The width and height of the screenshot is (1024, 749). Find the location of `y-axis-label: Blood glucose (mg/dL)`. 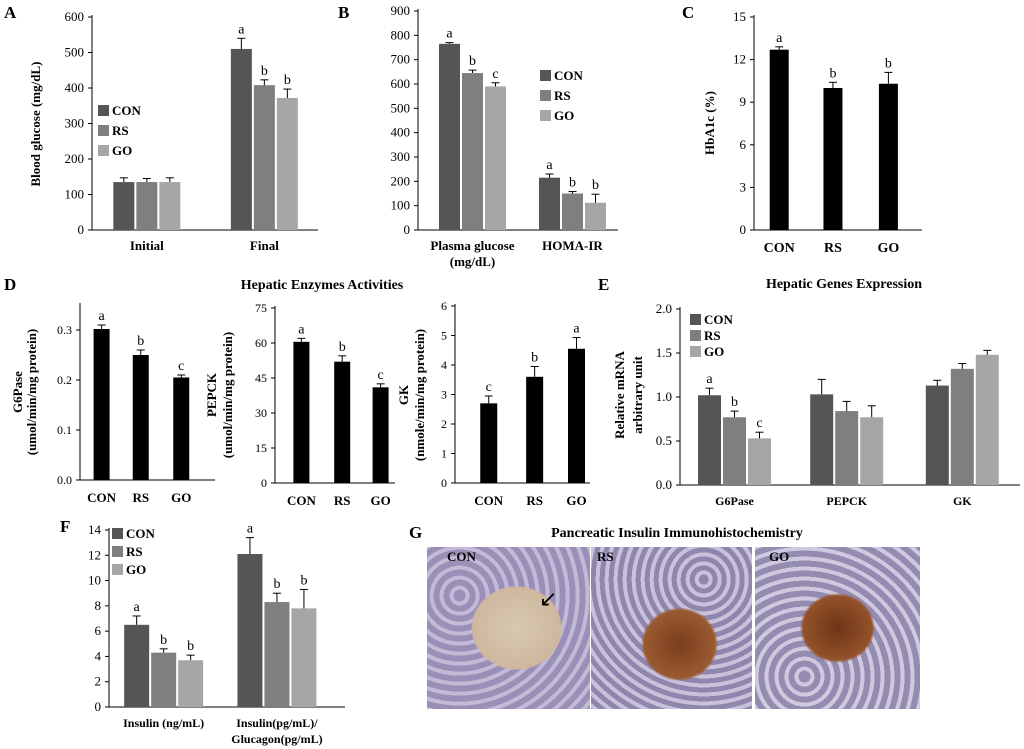

y-axis-label: Blood glucose (mg/dL) is located at coordinates (35, 124).